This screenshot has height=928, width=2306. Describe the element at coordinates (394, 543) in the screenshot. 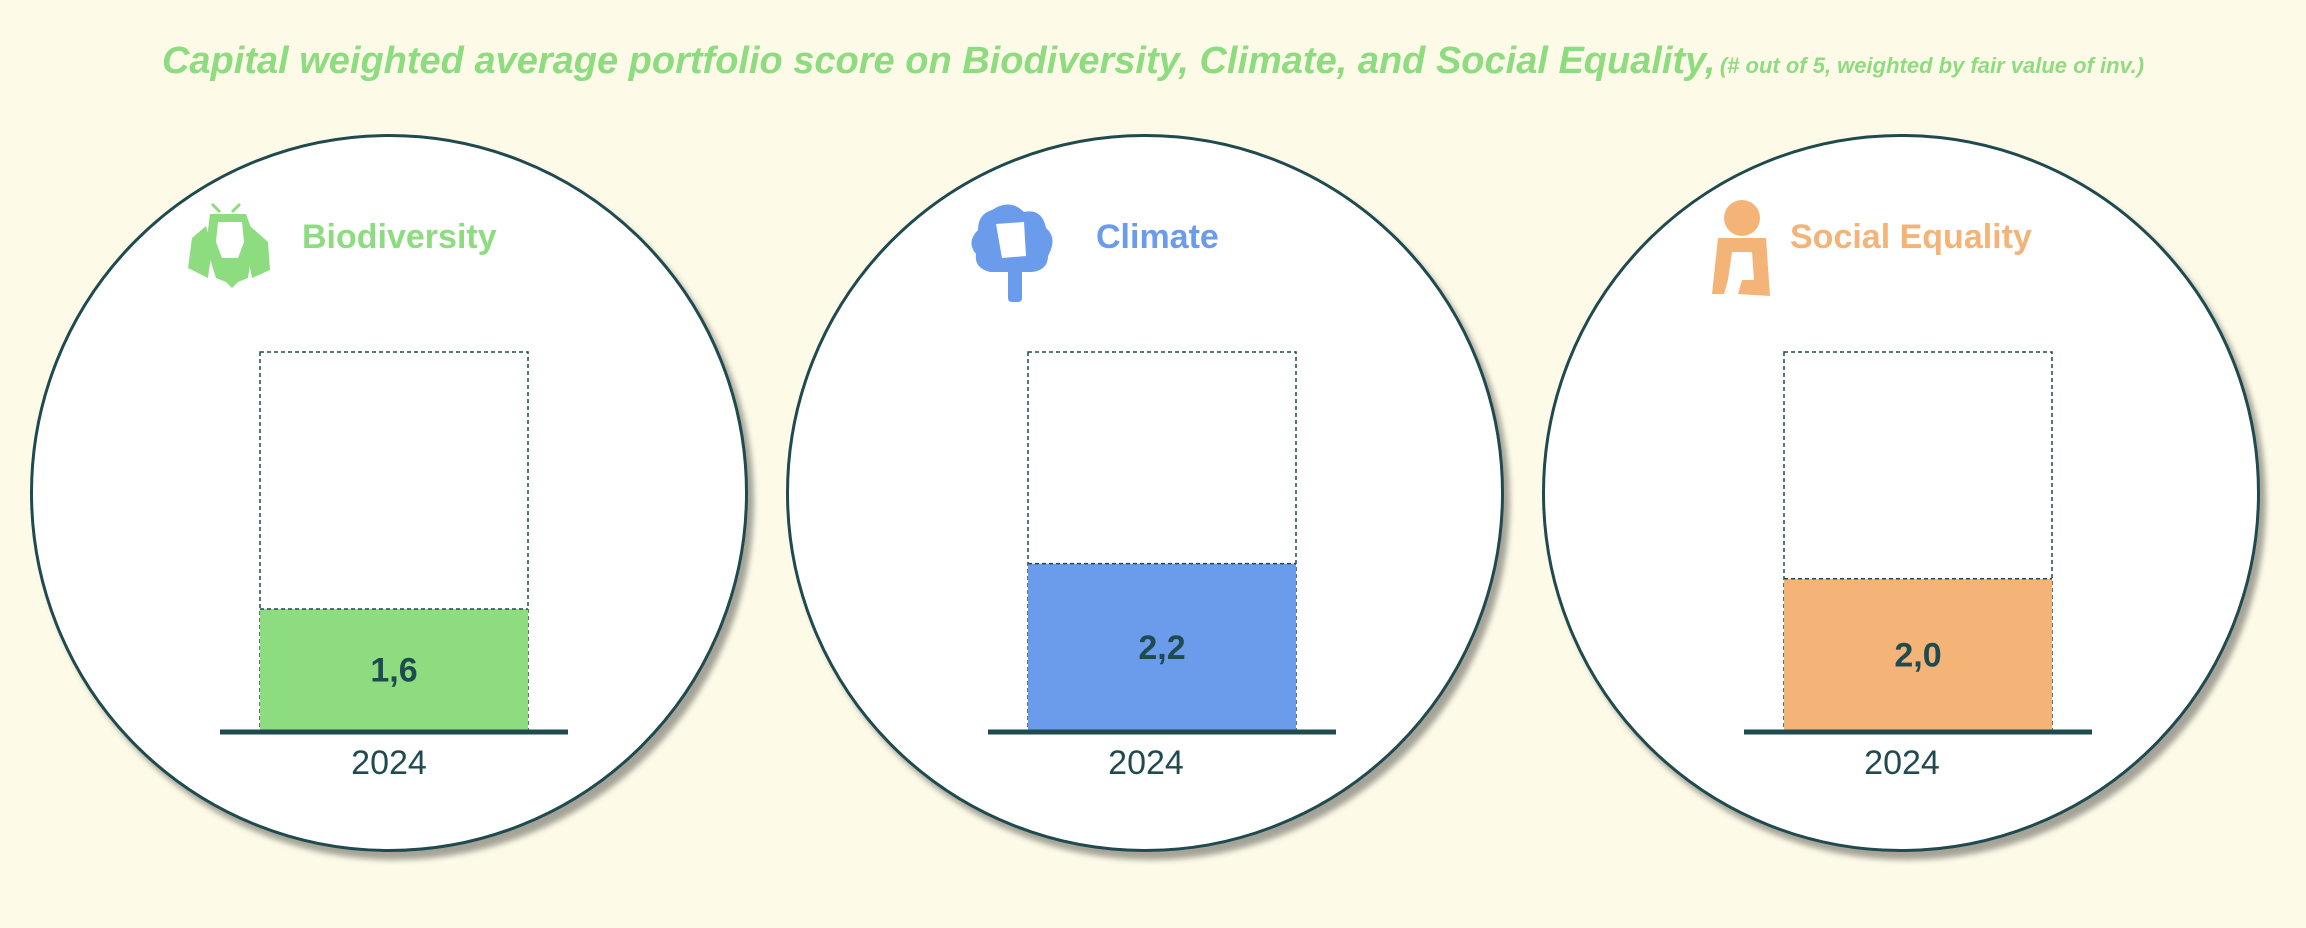

I see `gauge-biodiversity: 1,6` at that location.